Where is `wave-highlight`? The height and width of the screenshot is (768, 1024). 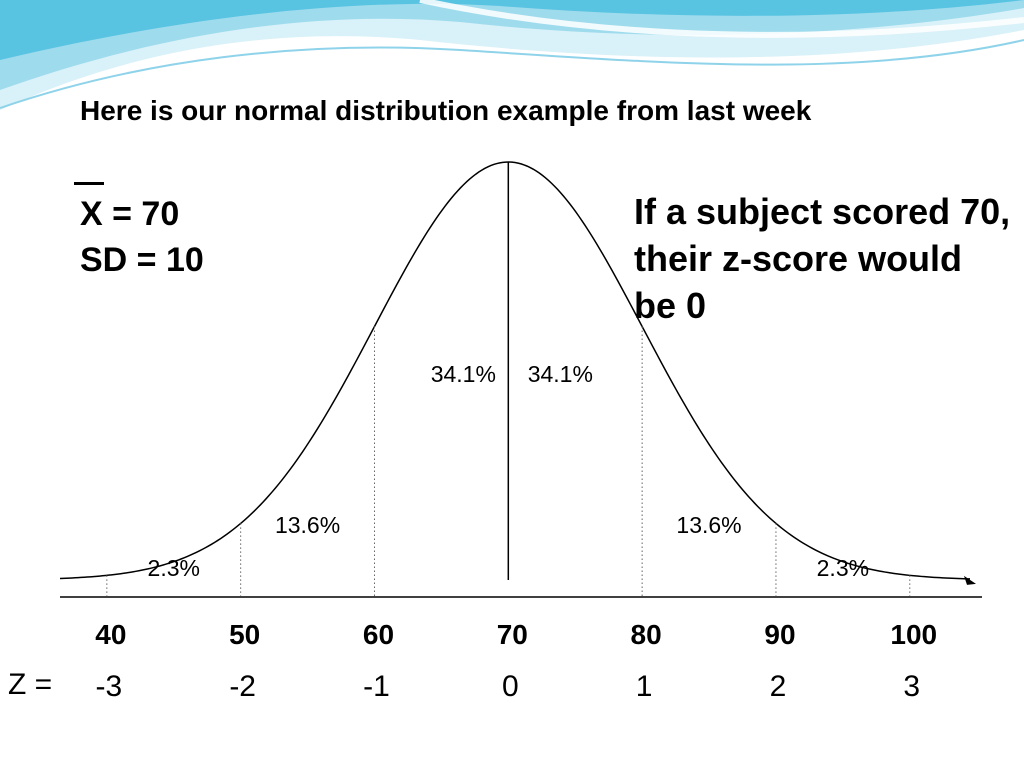 wave-highlight is located at coordinates (721, 19).